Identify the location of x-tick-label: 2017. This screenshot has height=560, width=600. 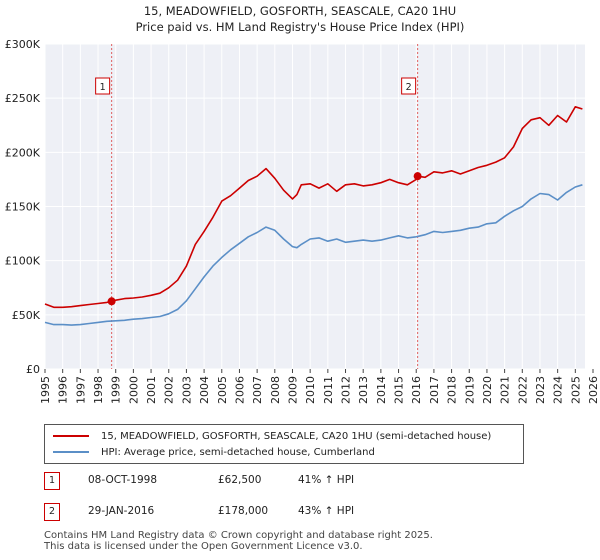
(434, 390).